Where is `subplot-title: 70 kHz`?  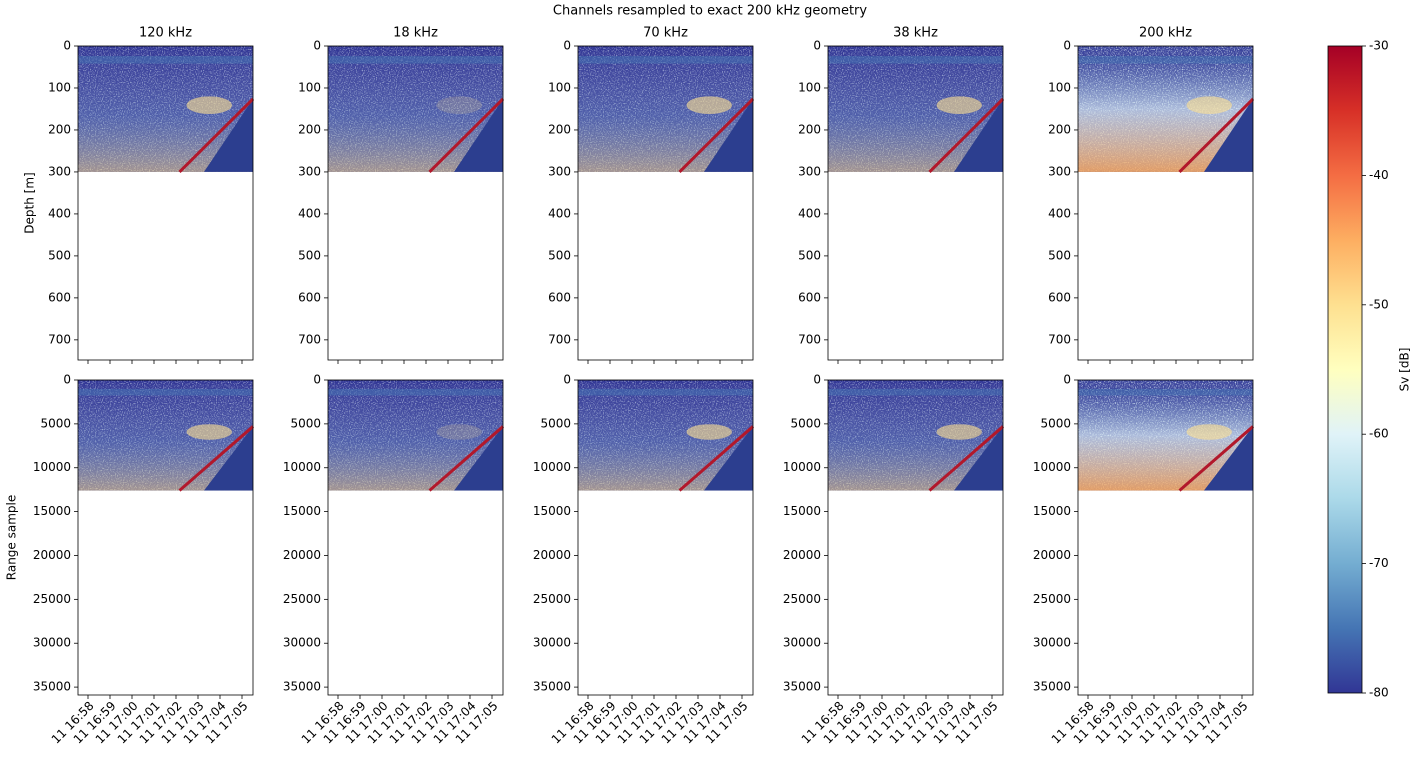
subplot-title: 70 kHz is located at coordinates (665, 33).